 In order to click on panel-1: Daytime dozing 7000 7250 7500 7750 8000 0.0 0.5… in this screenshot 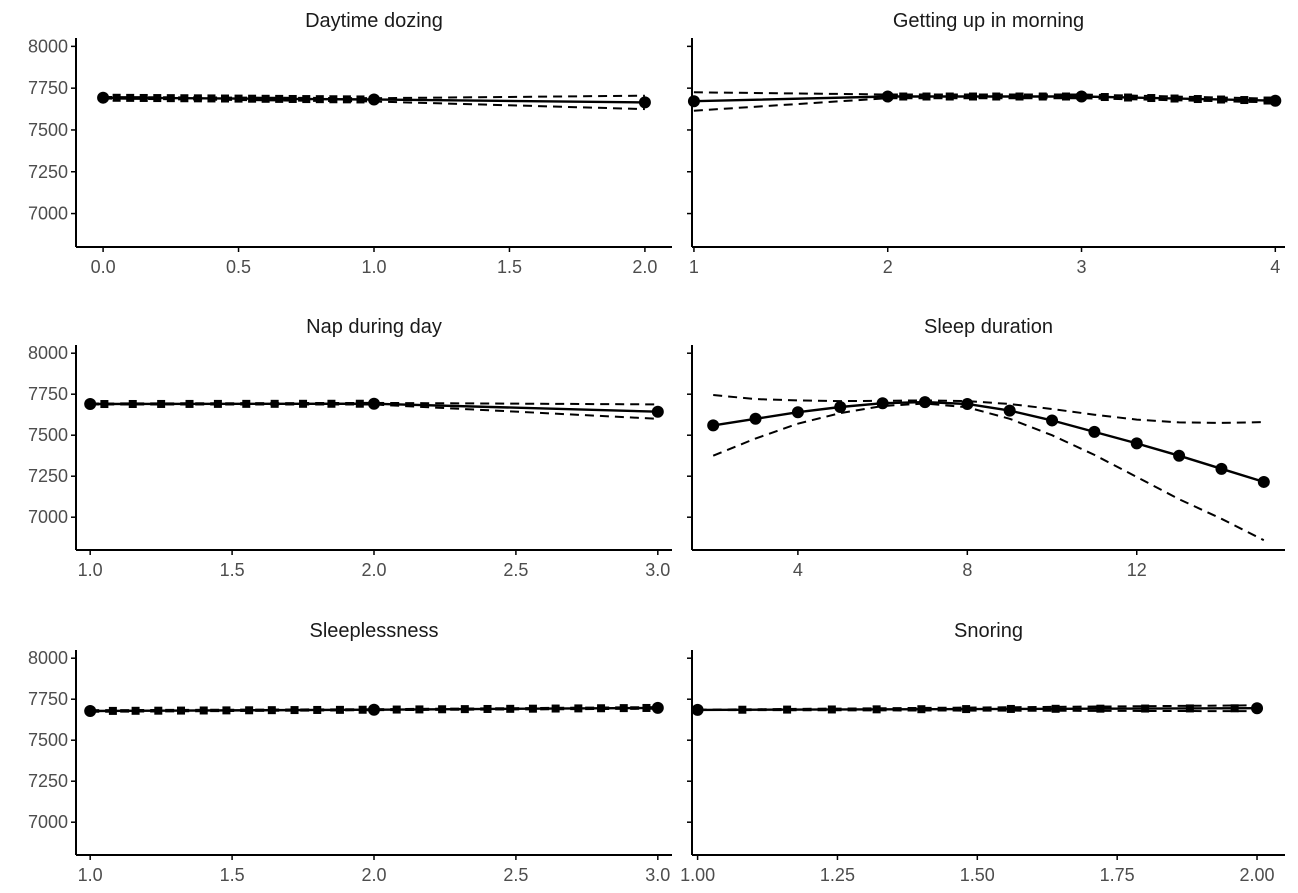, I will do `click(350, 143)`.